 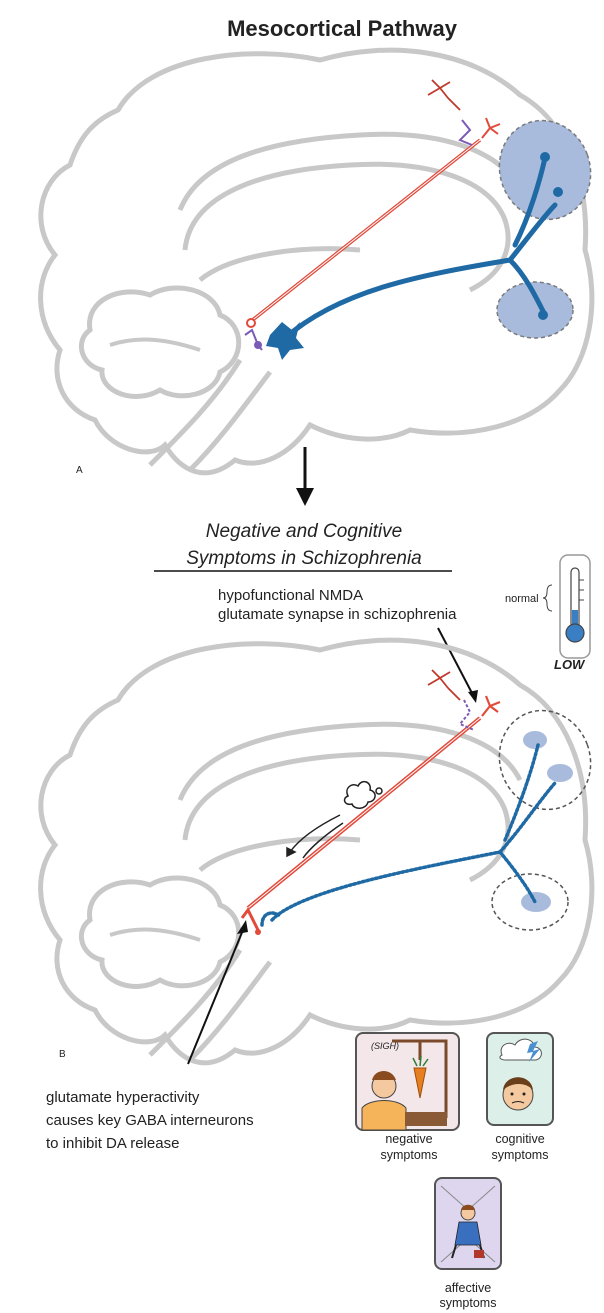 What do you see at coordinates (468, 1231) in the screenshot?
I see `despondent-person-icon` at bounding box center [468, 1231].